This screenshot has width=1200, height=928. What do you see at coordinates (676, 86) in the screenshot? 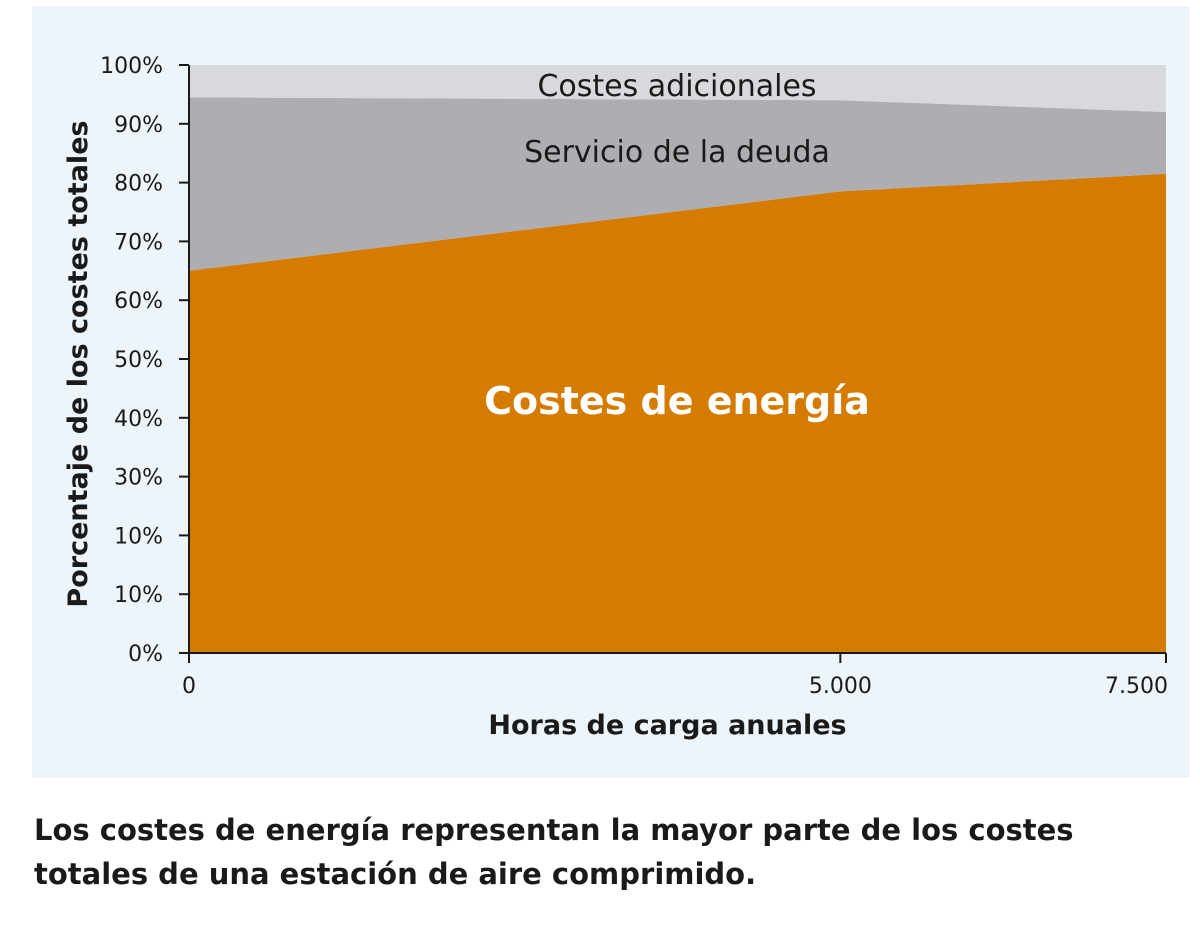
I see `series-label: Costes adicionales` at bounding box center [676, 86].